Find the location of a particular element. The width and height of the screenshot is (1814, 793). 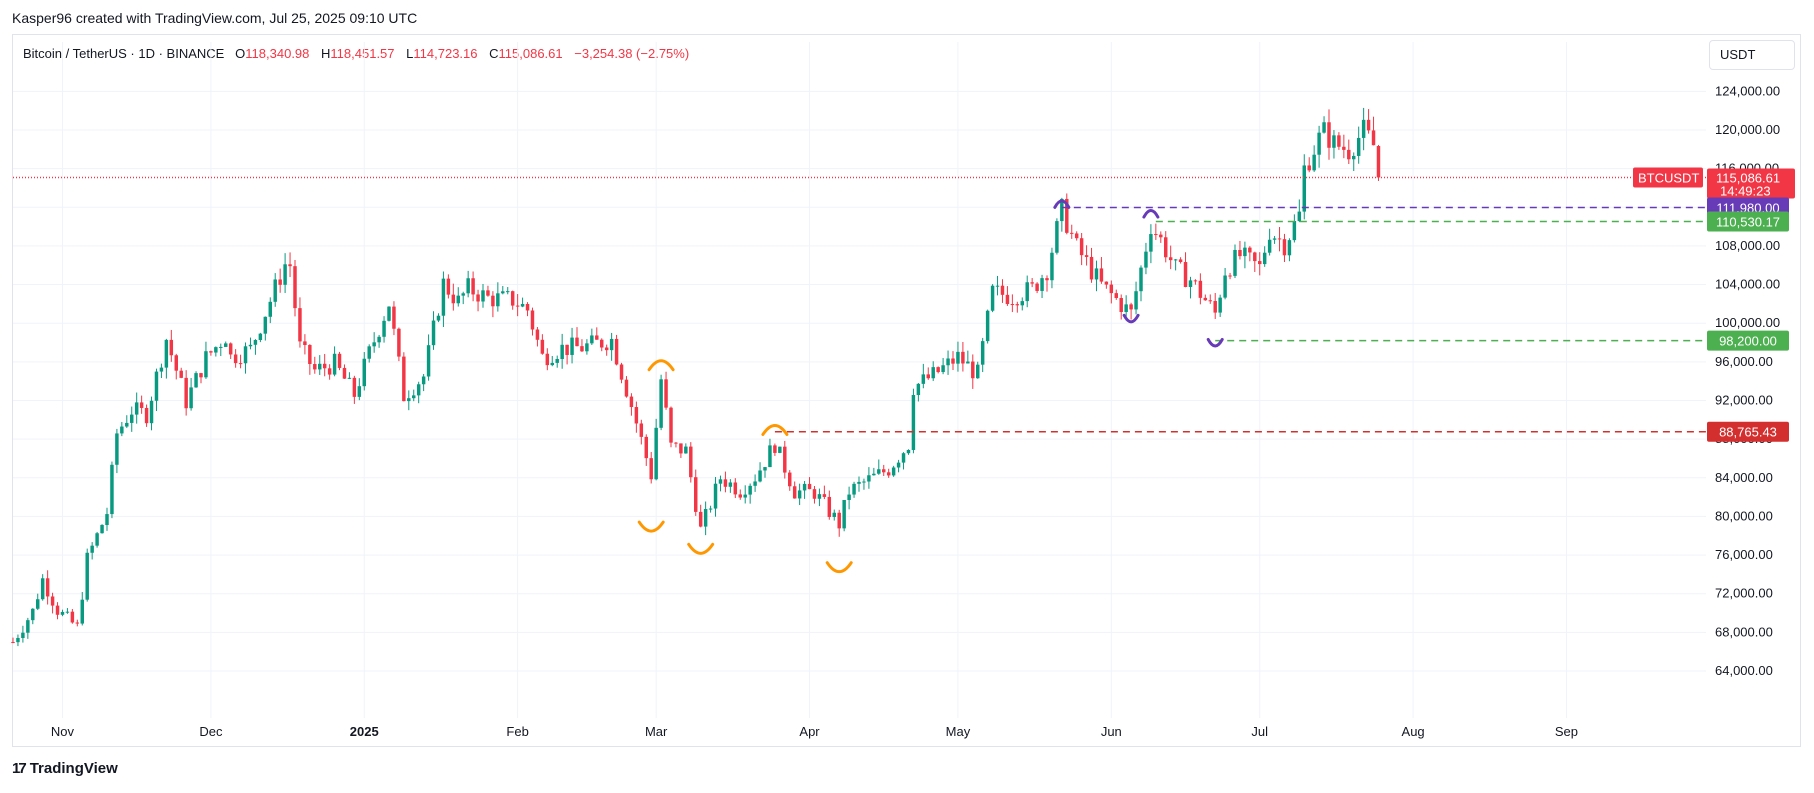

x-tick-label: Feb is located at coordinates (517, 731).